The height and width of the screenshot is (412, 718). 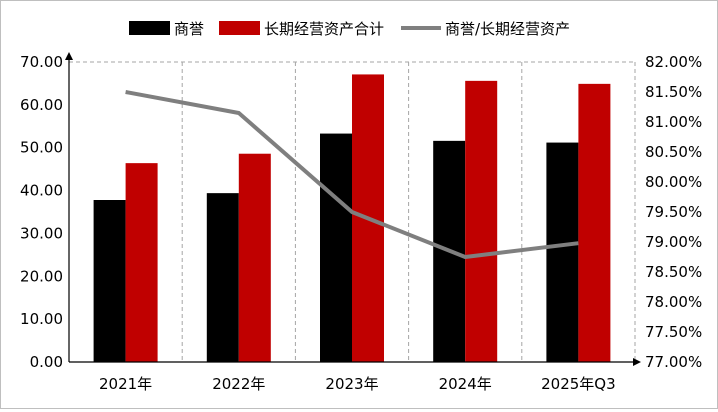 I want to click on x-axis-arrow-icon, so click(x=637, y=362).